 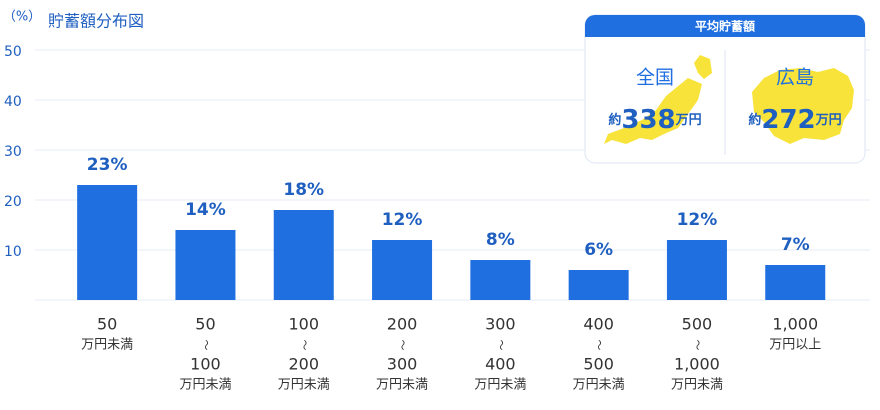 What do you see at coordinates (725, 89) in the screenshot?
I see `summary-box: 平均貯蓄額` at bounding box center [725, 89].